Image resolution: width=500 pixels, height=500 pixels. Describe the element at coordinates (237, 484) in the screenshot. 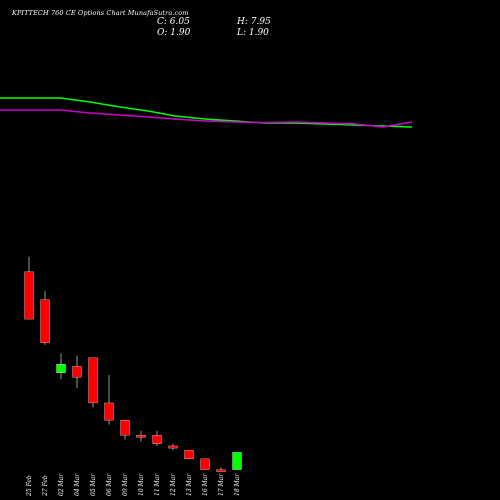

I see `x-tick-label: 18 Mar` at that location.